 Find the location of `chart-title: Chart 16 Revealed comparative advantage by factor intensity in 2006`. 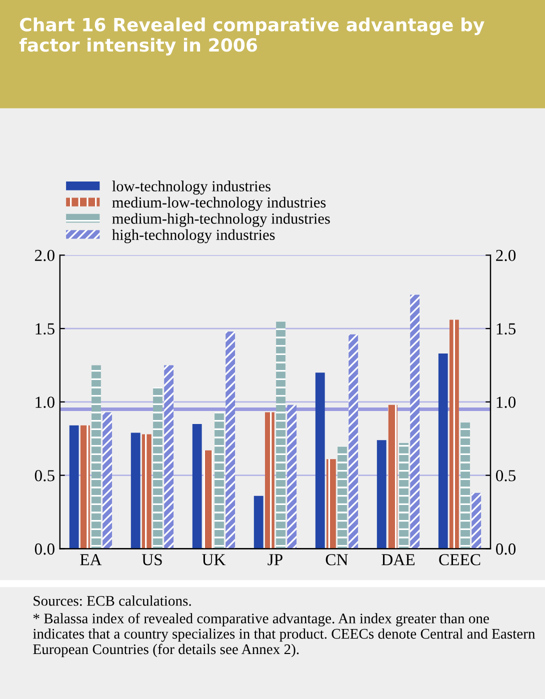

chart-title: Chart 16 Revealed comparative advantage by factor intensity in 2006 is located at coordinates (251, 36).